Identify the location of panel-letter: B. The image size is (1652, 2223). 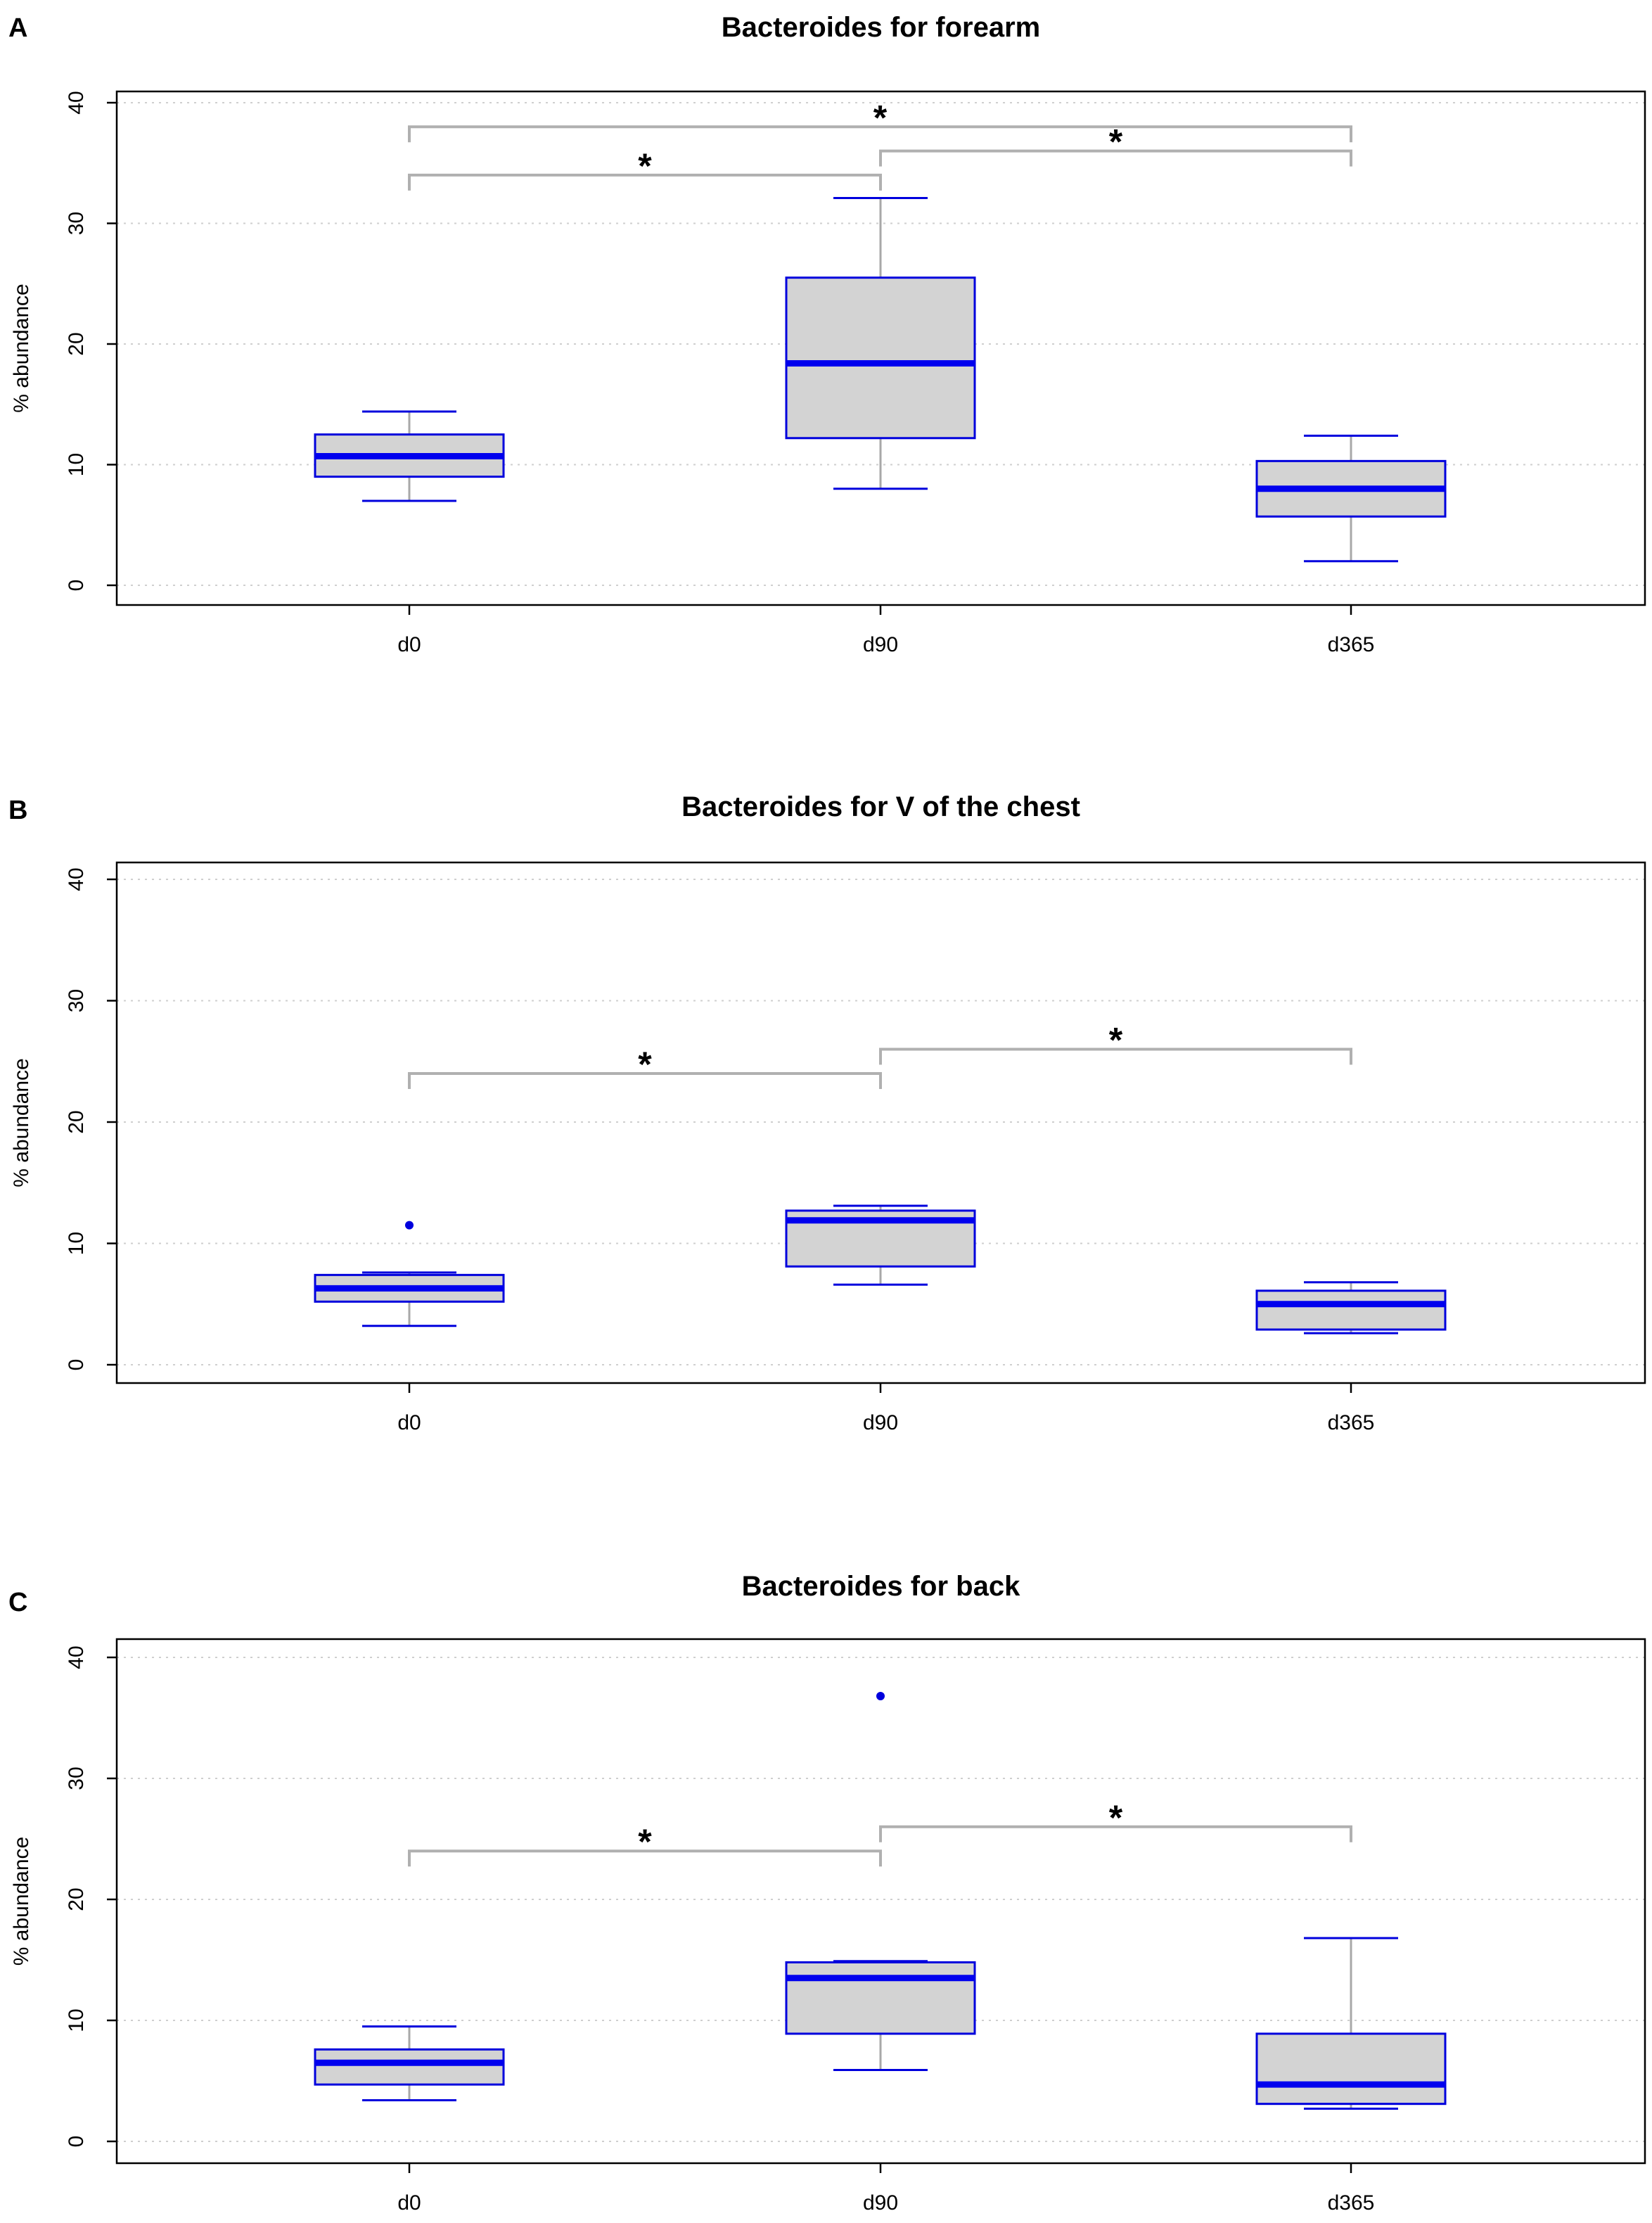
(17, 811).